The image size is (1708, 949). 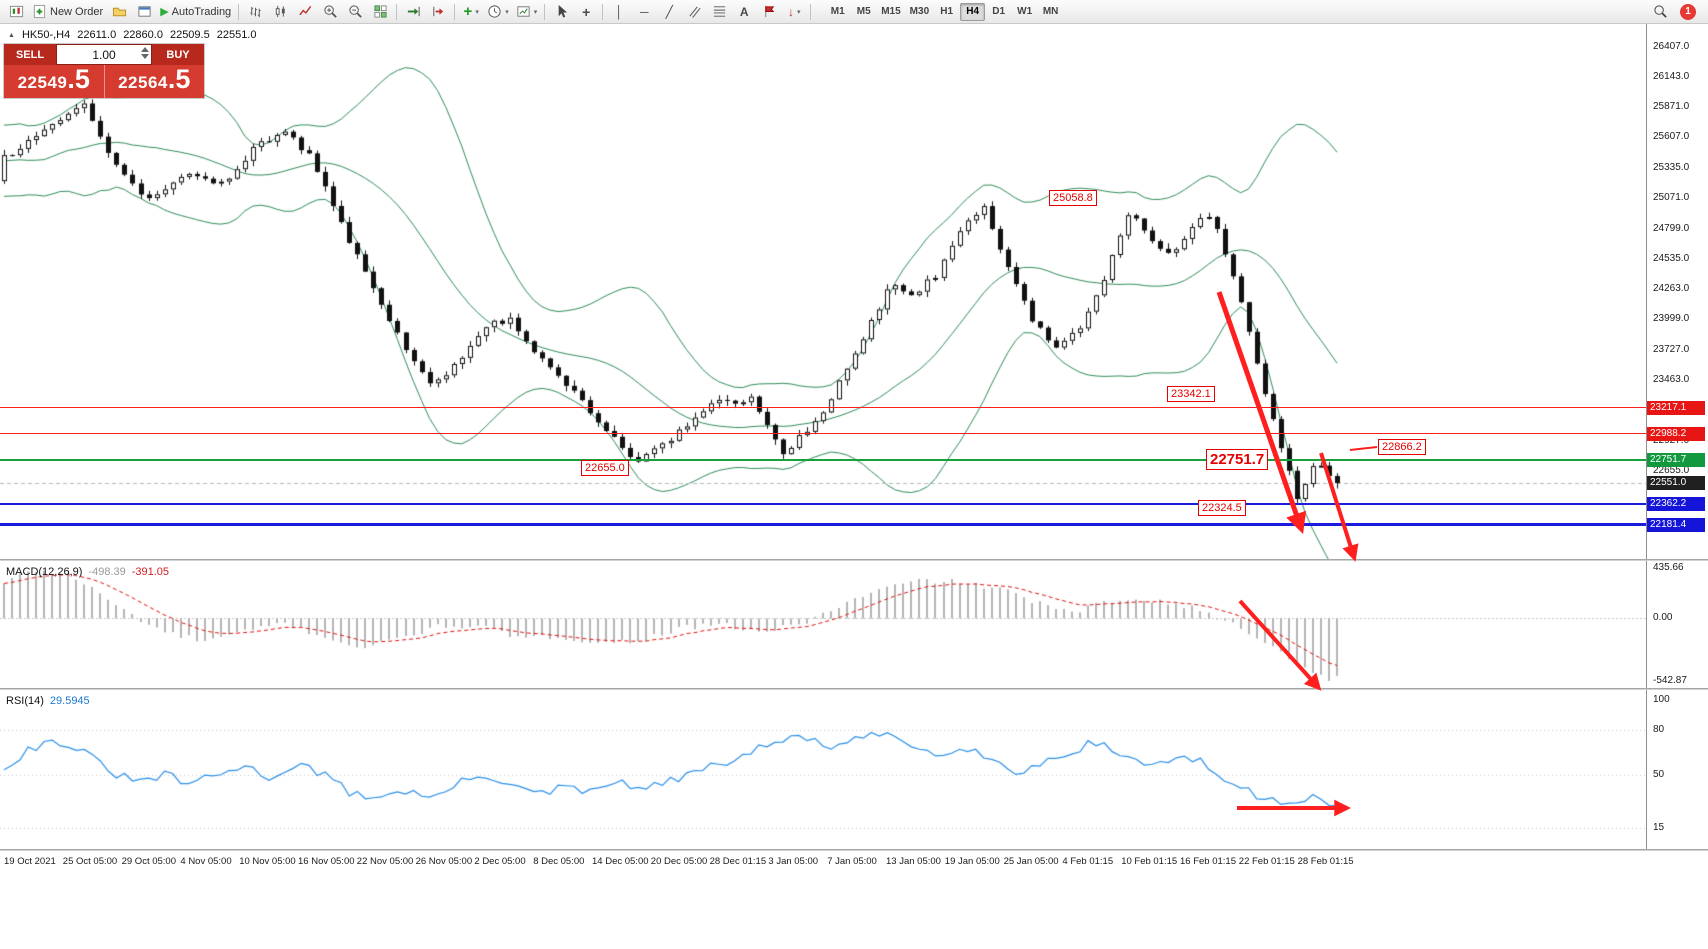 I want to click on rsi-value: 29.5945, so click(x=69, y=701).